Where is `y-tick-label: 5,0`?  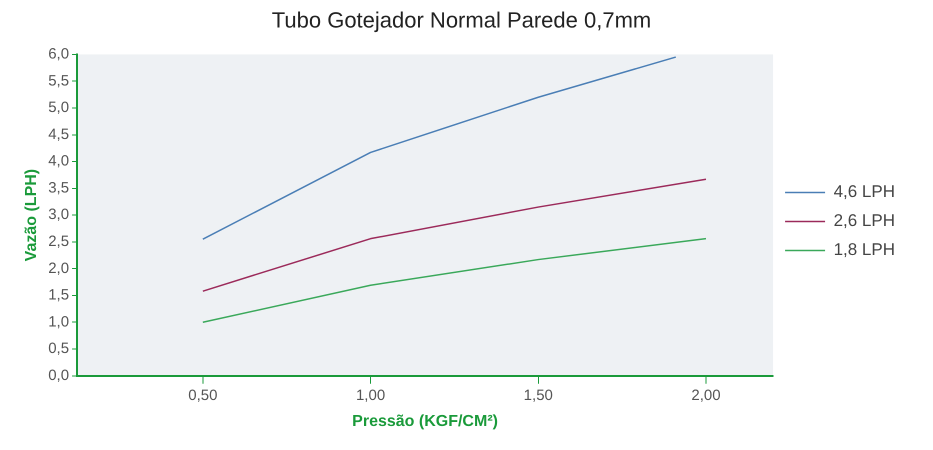 y-tick-label: 5,0 is located at coordinates (59, 107).